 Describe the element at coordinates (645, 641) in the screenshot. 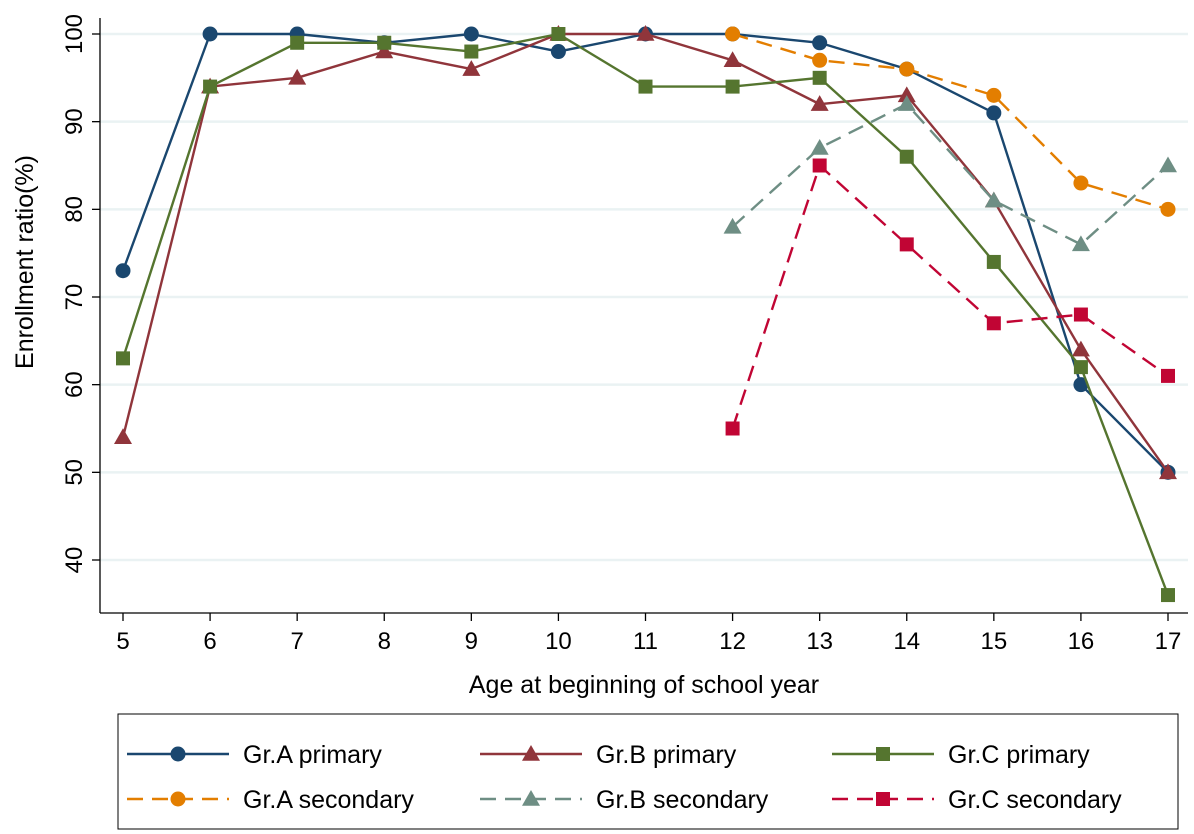

I see `x-tick-label: 11` at that location.